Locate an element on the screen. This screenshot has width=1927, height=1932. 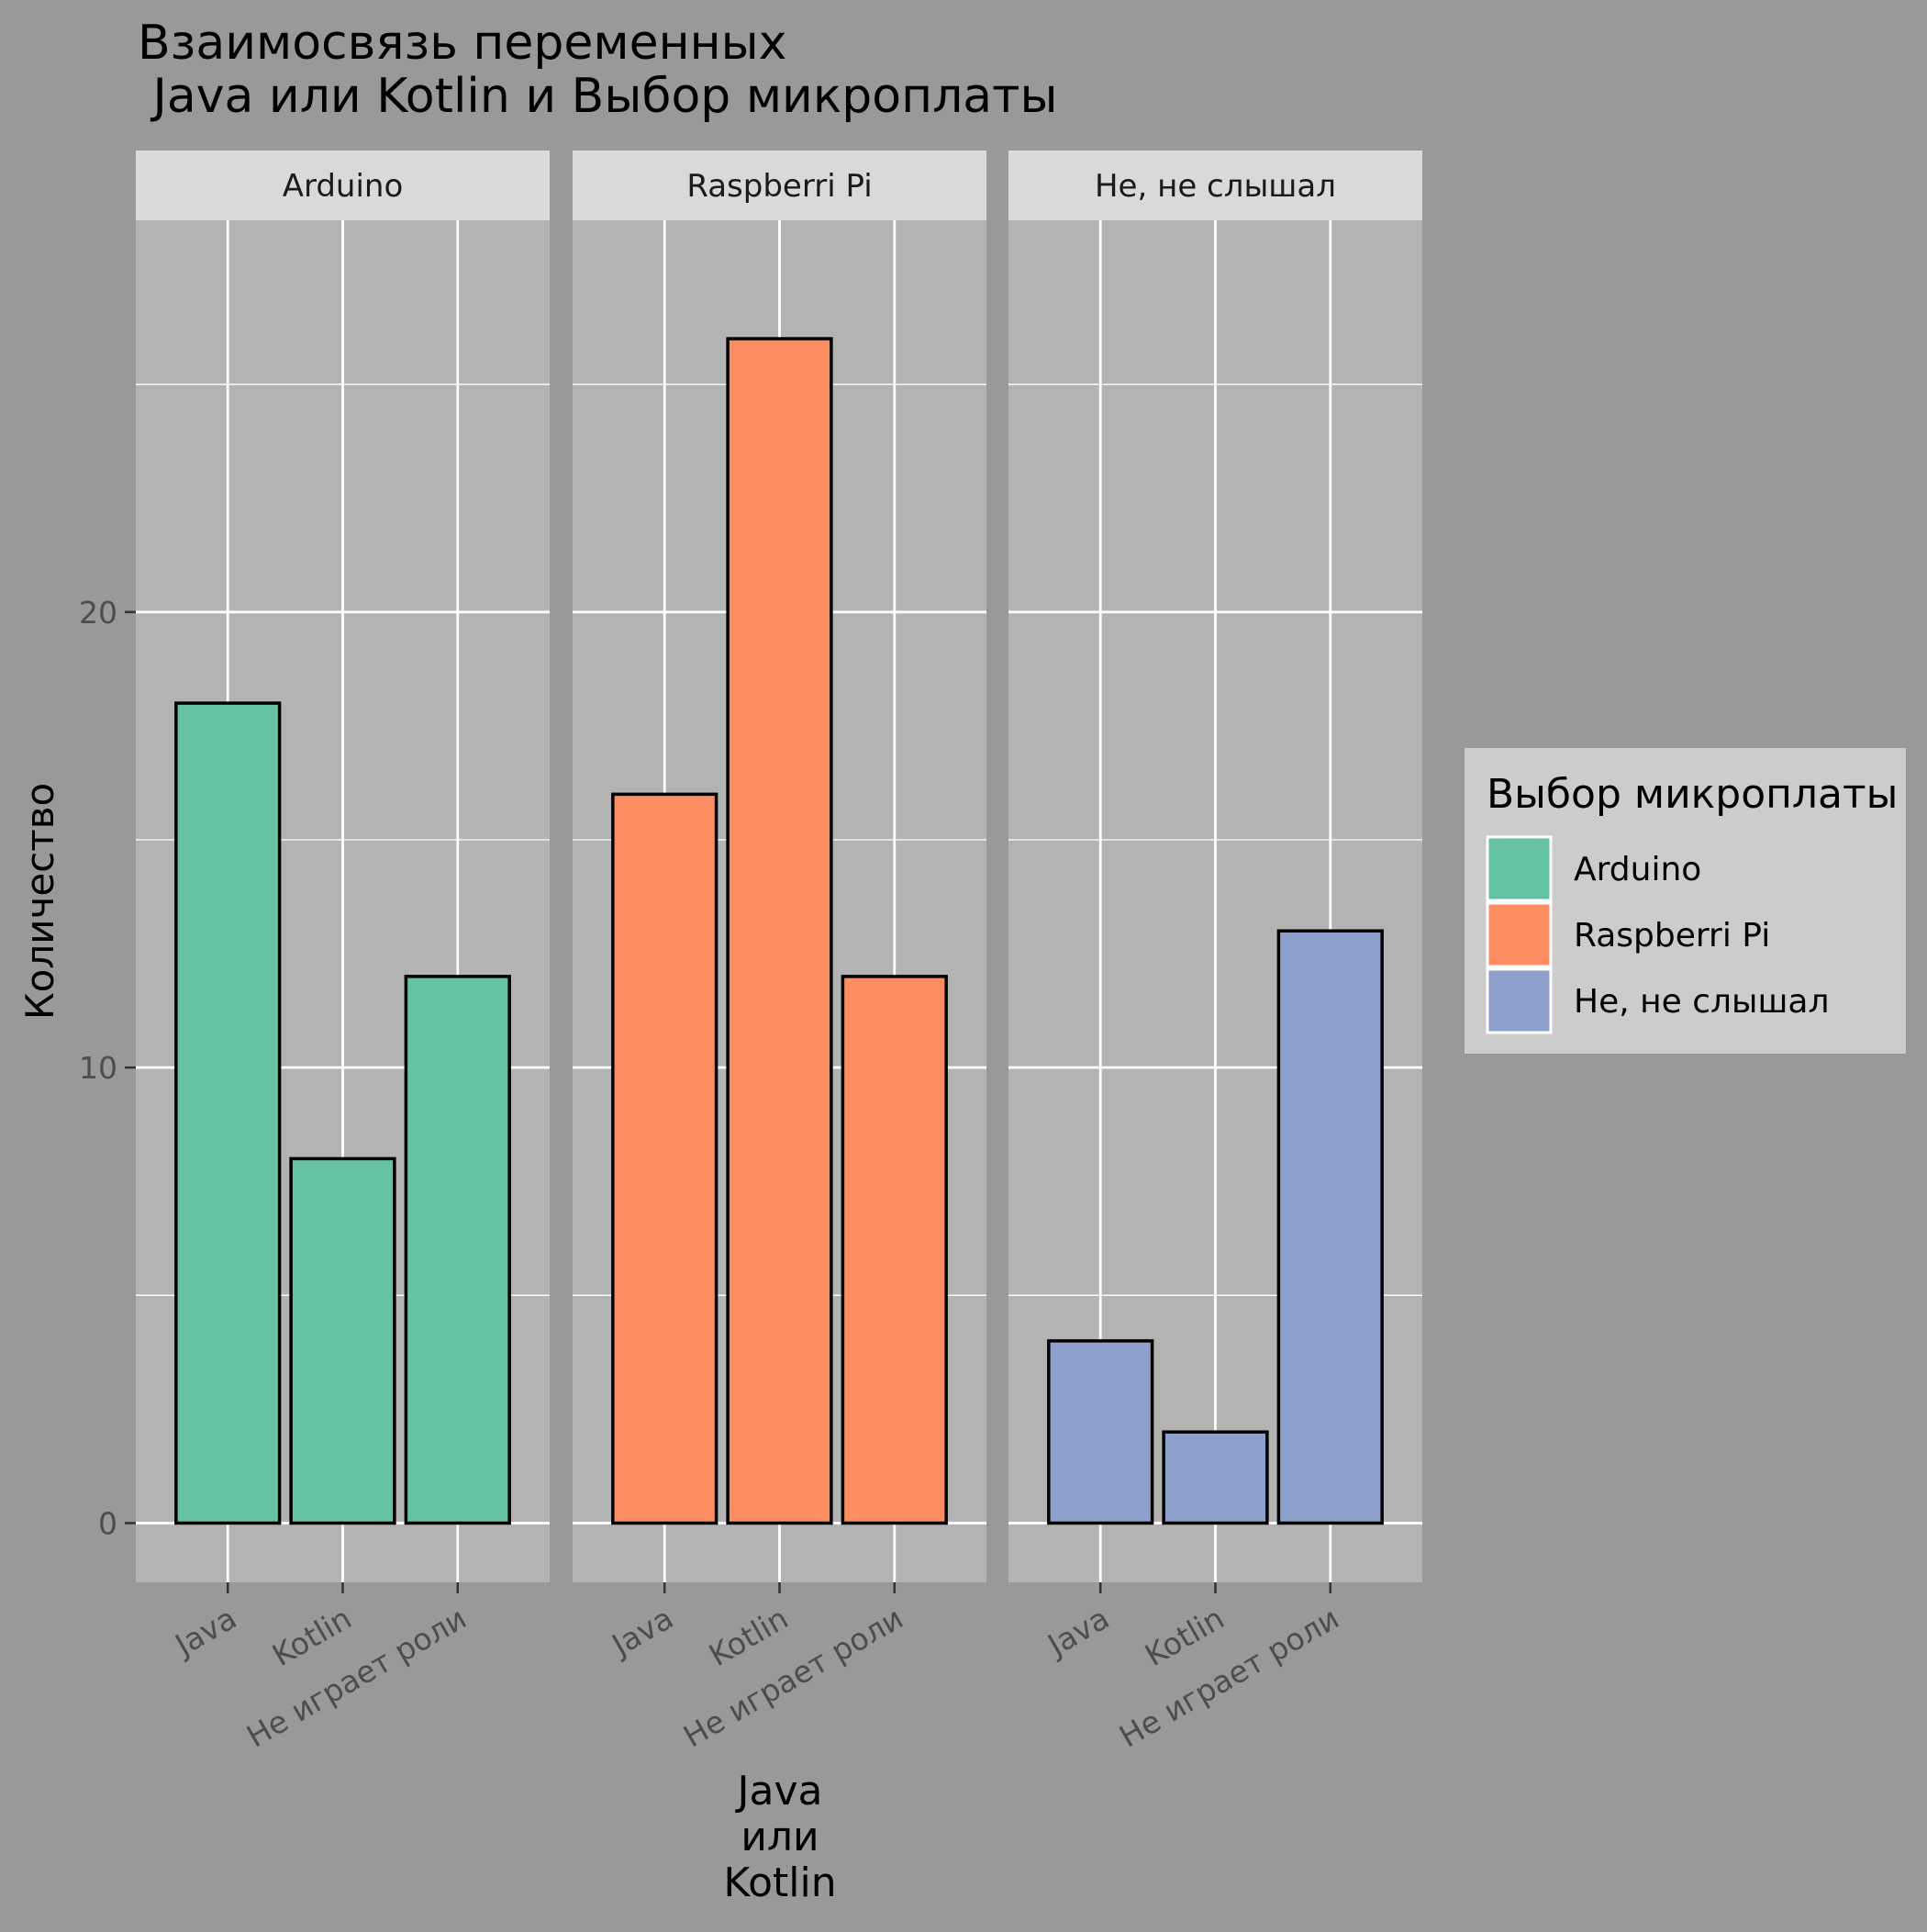
y-tick-label: 0 is located at coordinates (107, 1523).